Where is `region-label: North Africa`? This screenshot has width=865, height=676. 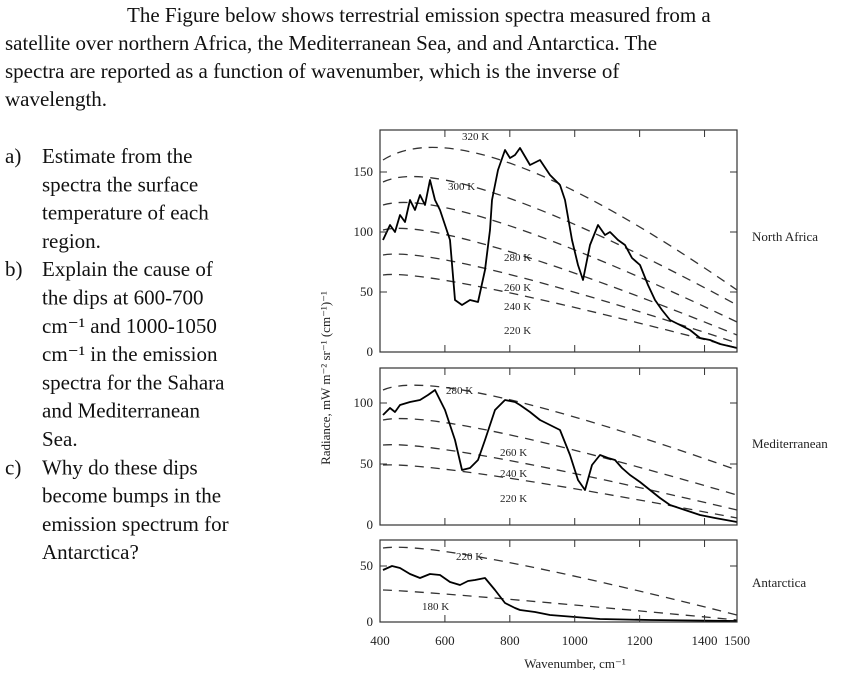
region-label: North Africa is located at coordinates (785, 236).